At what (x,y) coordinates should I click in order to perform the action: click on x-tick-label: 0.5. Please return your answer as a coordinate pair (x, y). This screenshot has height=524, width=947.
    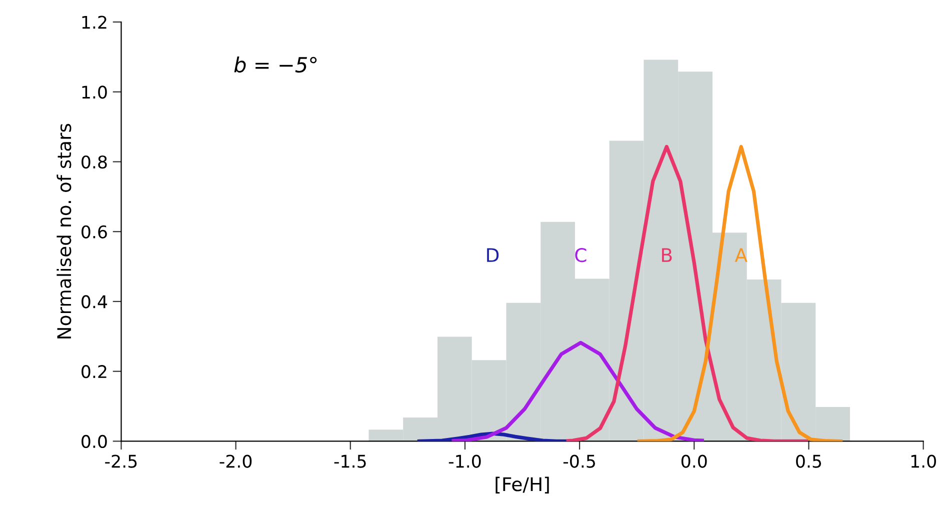
    Looking at the image, I should click on (809, 461).